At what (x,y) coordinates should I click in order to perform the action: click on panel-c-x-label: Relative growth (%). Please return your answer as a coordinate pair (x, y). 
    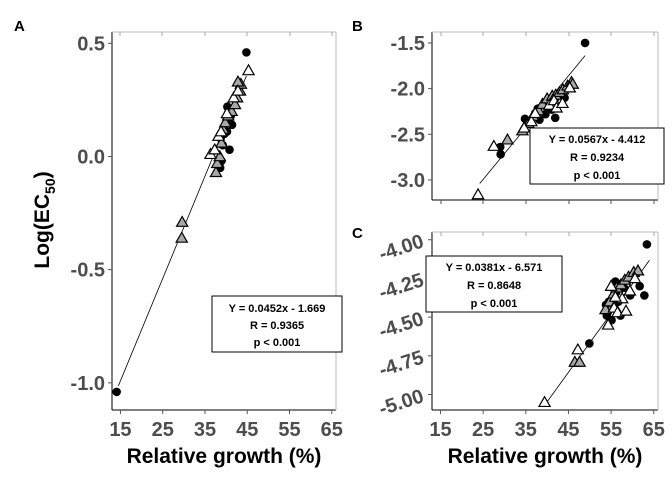
    Looking at the image, I should click on (545, 456).